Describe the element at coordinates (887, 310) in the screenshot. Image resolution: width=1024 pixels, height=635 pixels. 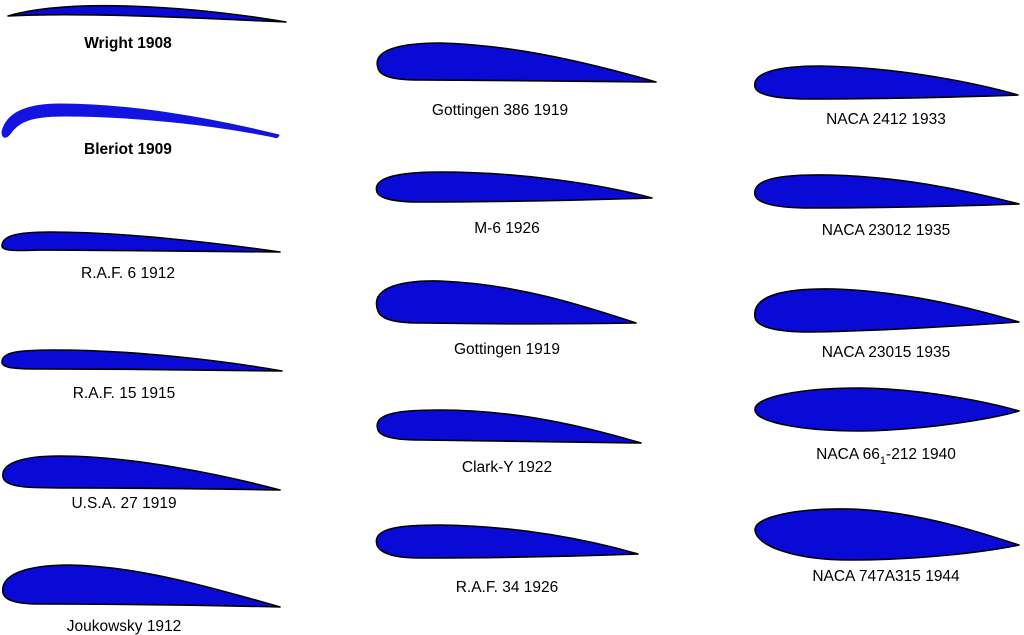
I see `airfoil-shape-naca23015-1935` at that location.